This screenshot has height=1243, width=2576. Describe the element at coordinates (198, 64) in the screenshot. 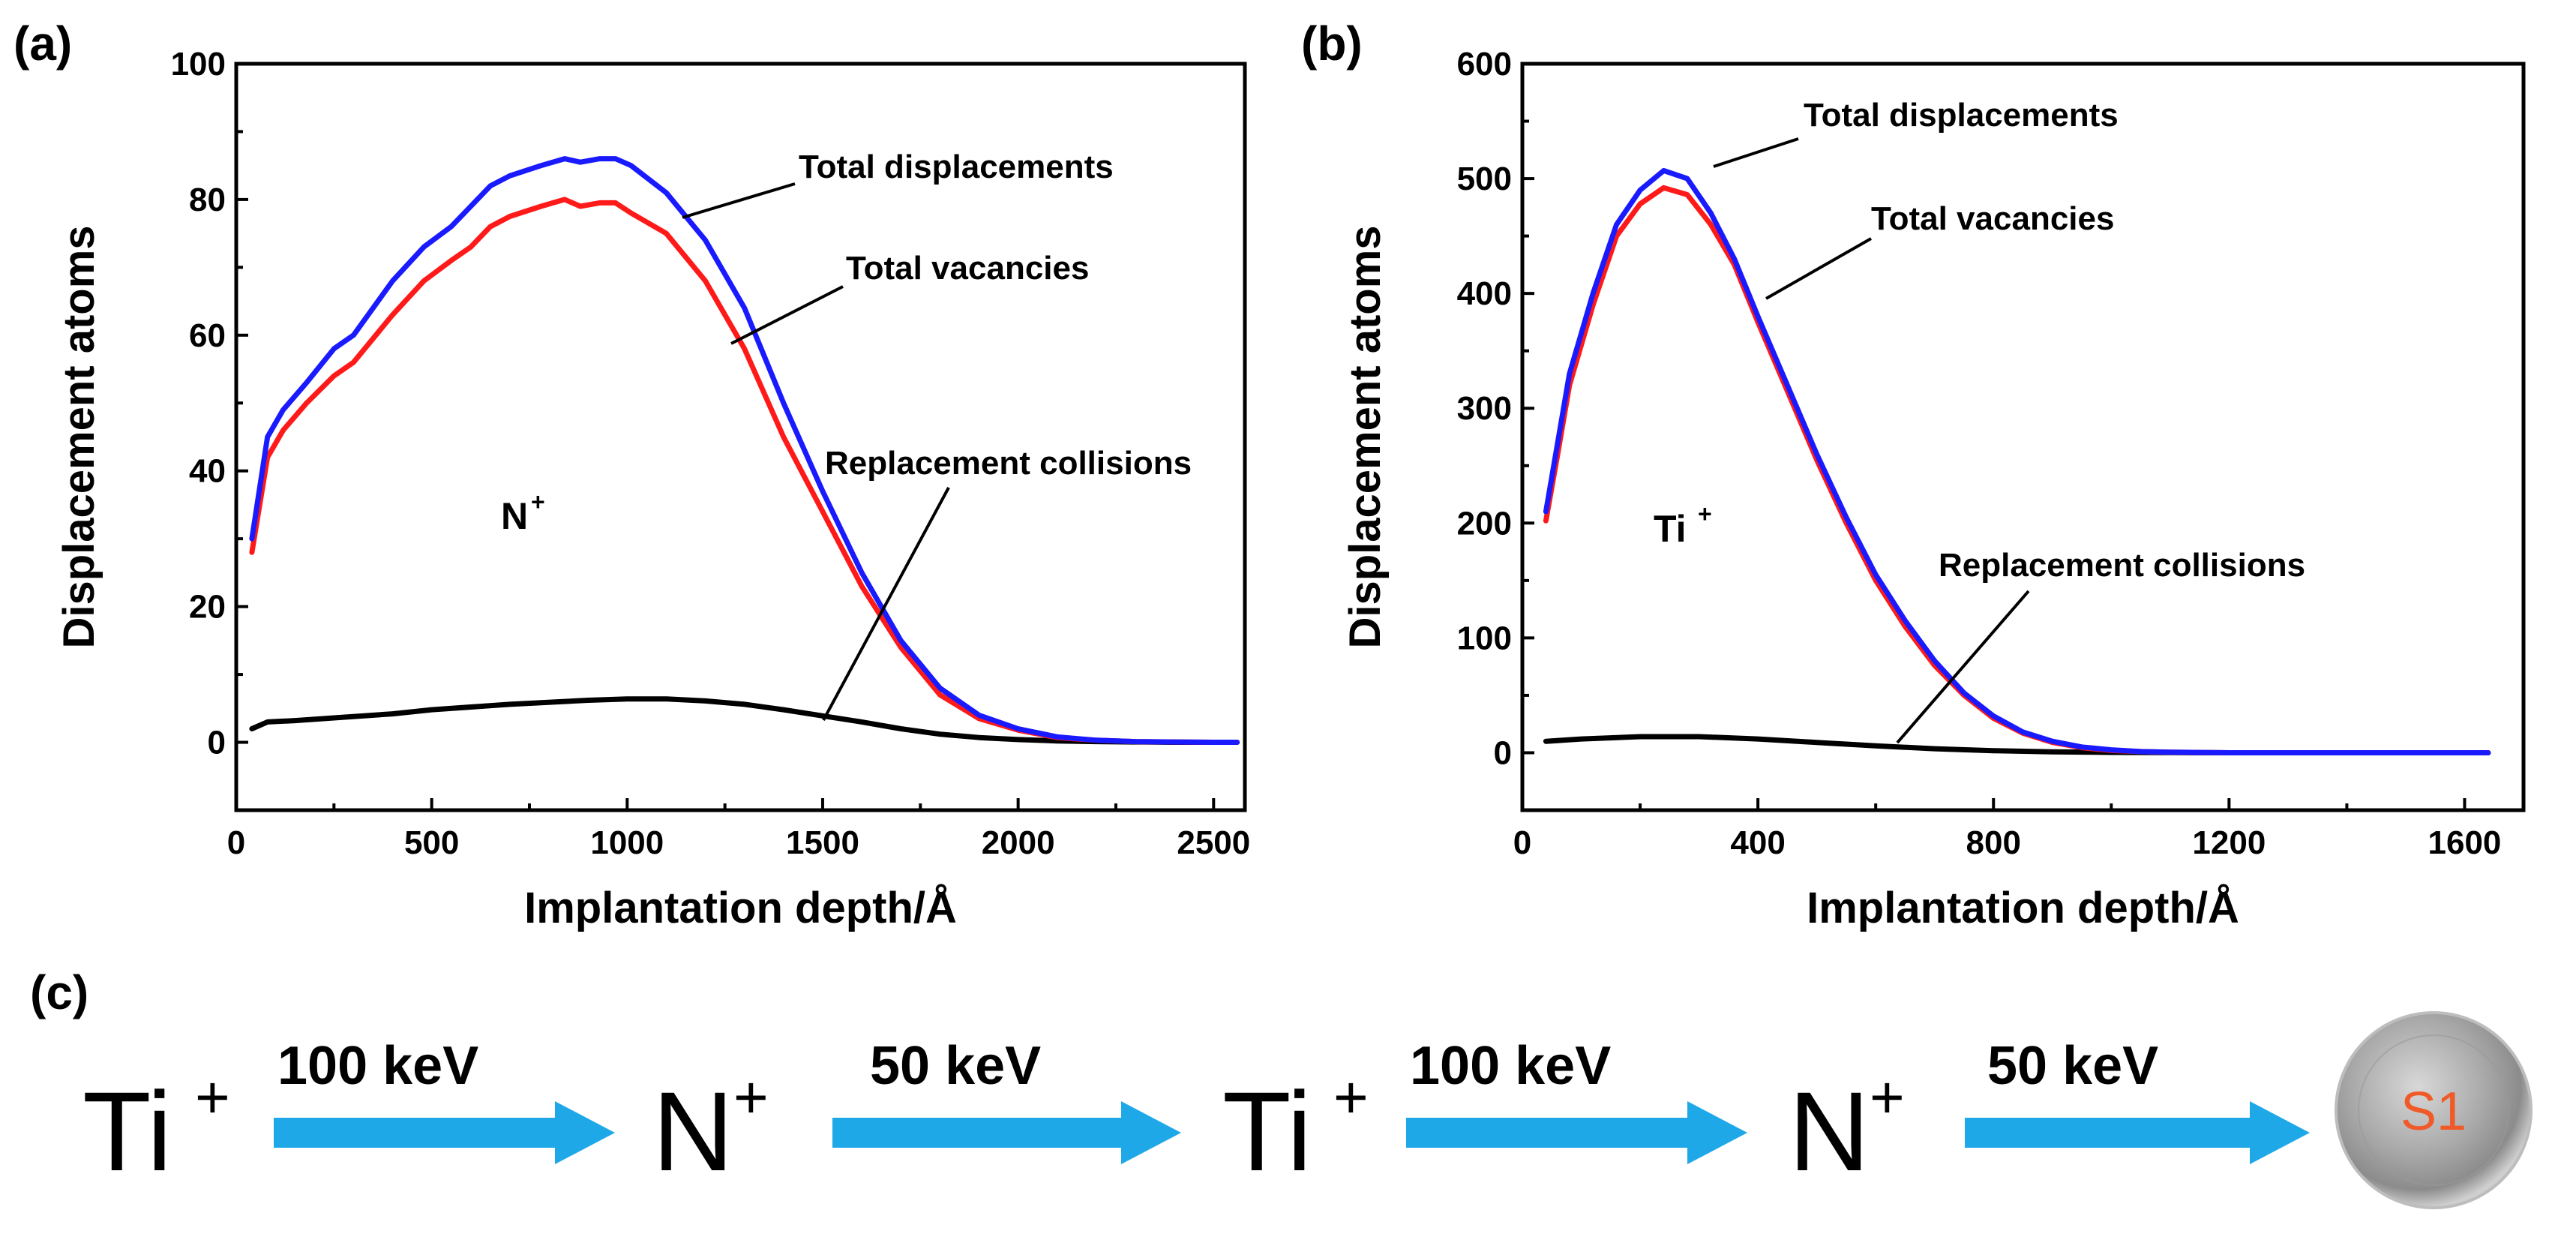

I see `y-tick-label-a-5: 100` at that location.